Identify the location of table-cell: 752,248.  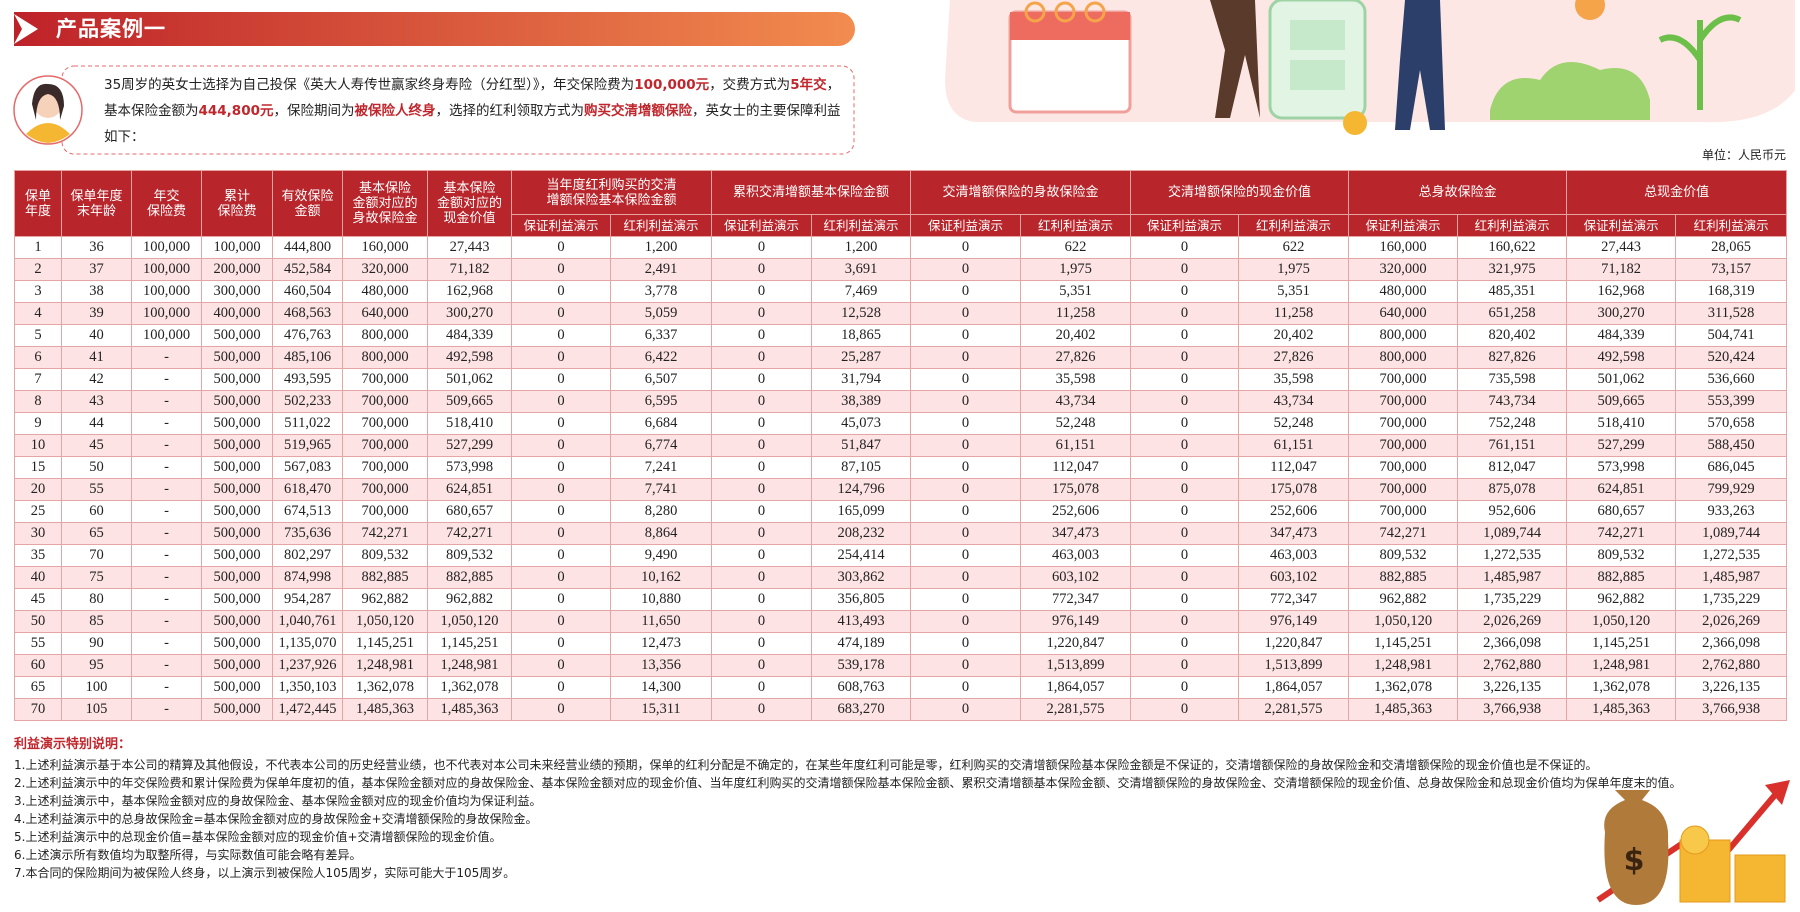
(1512, 423).